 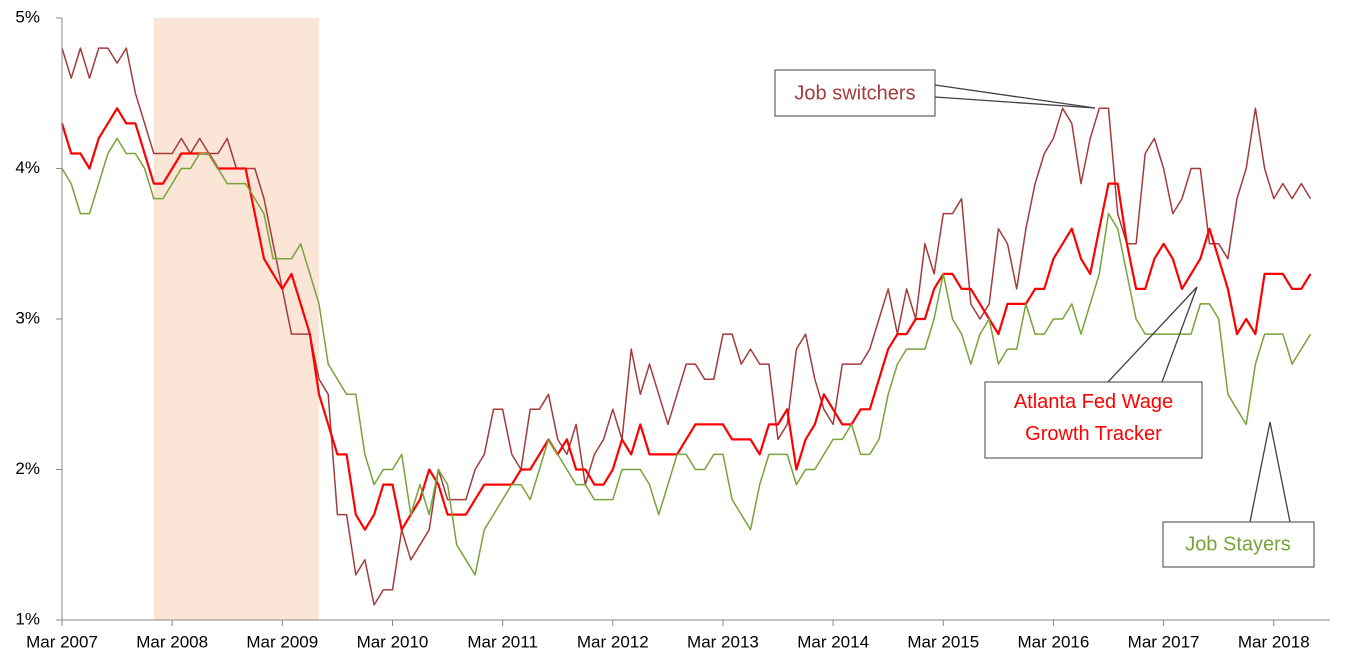 I want to click on x-tick-label: Mar 2012, so click(x=613, y=641).